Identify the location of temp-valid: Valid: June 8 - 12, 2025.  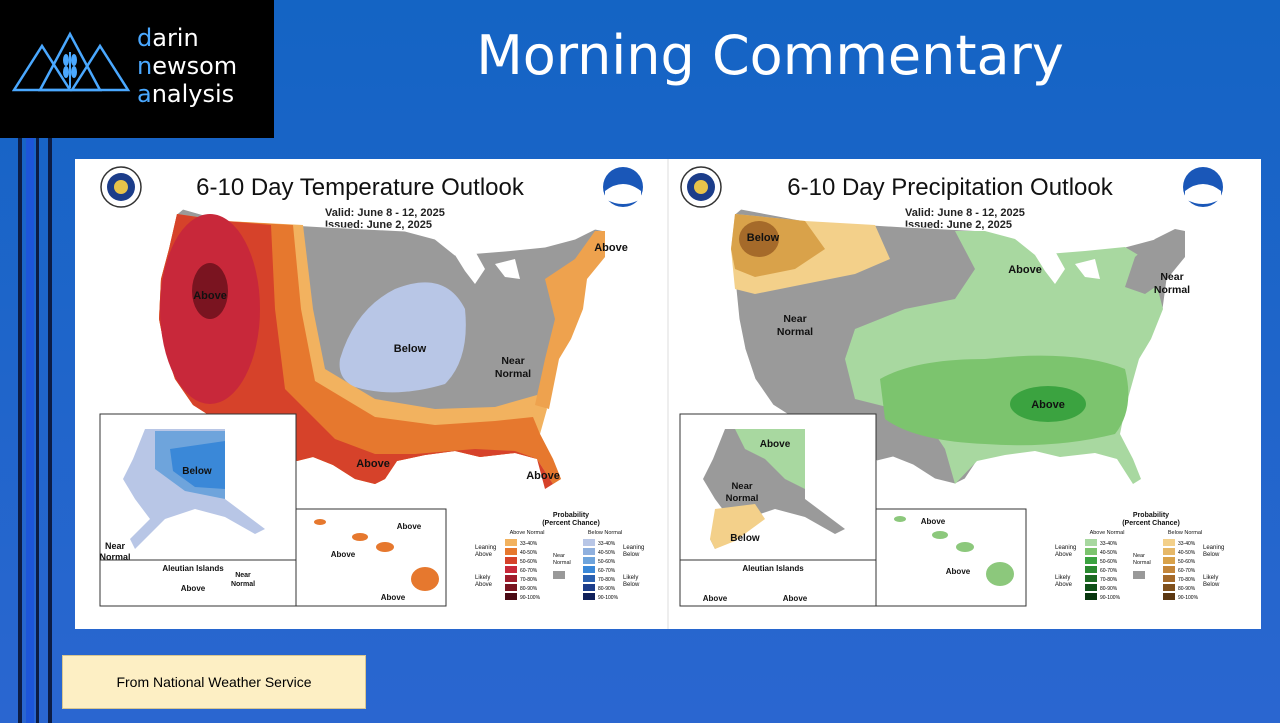
(385, 213).